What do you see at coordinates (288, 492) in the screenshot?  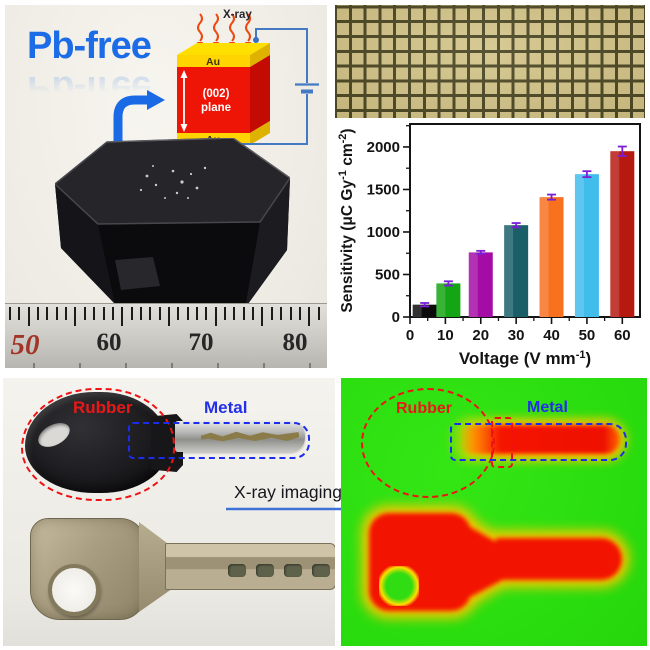 I see `xray-imaging-label: X-ray imaging` at bounding box center [288, 492].